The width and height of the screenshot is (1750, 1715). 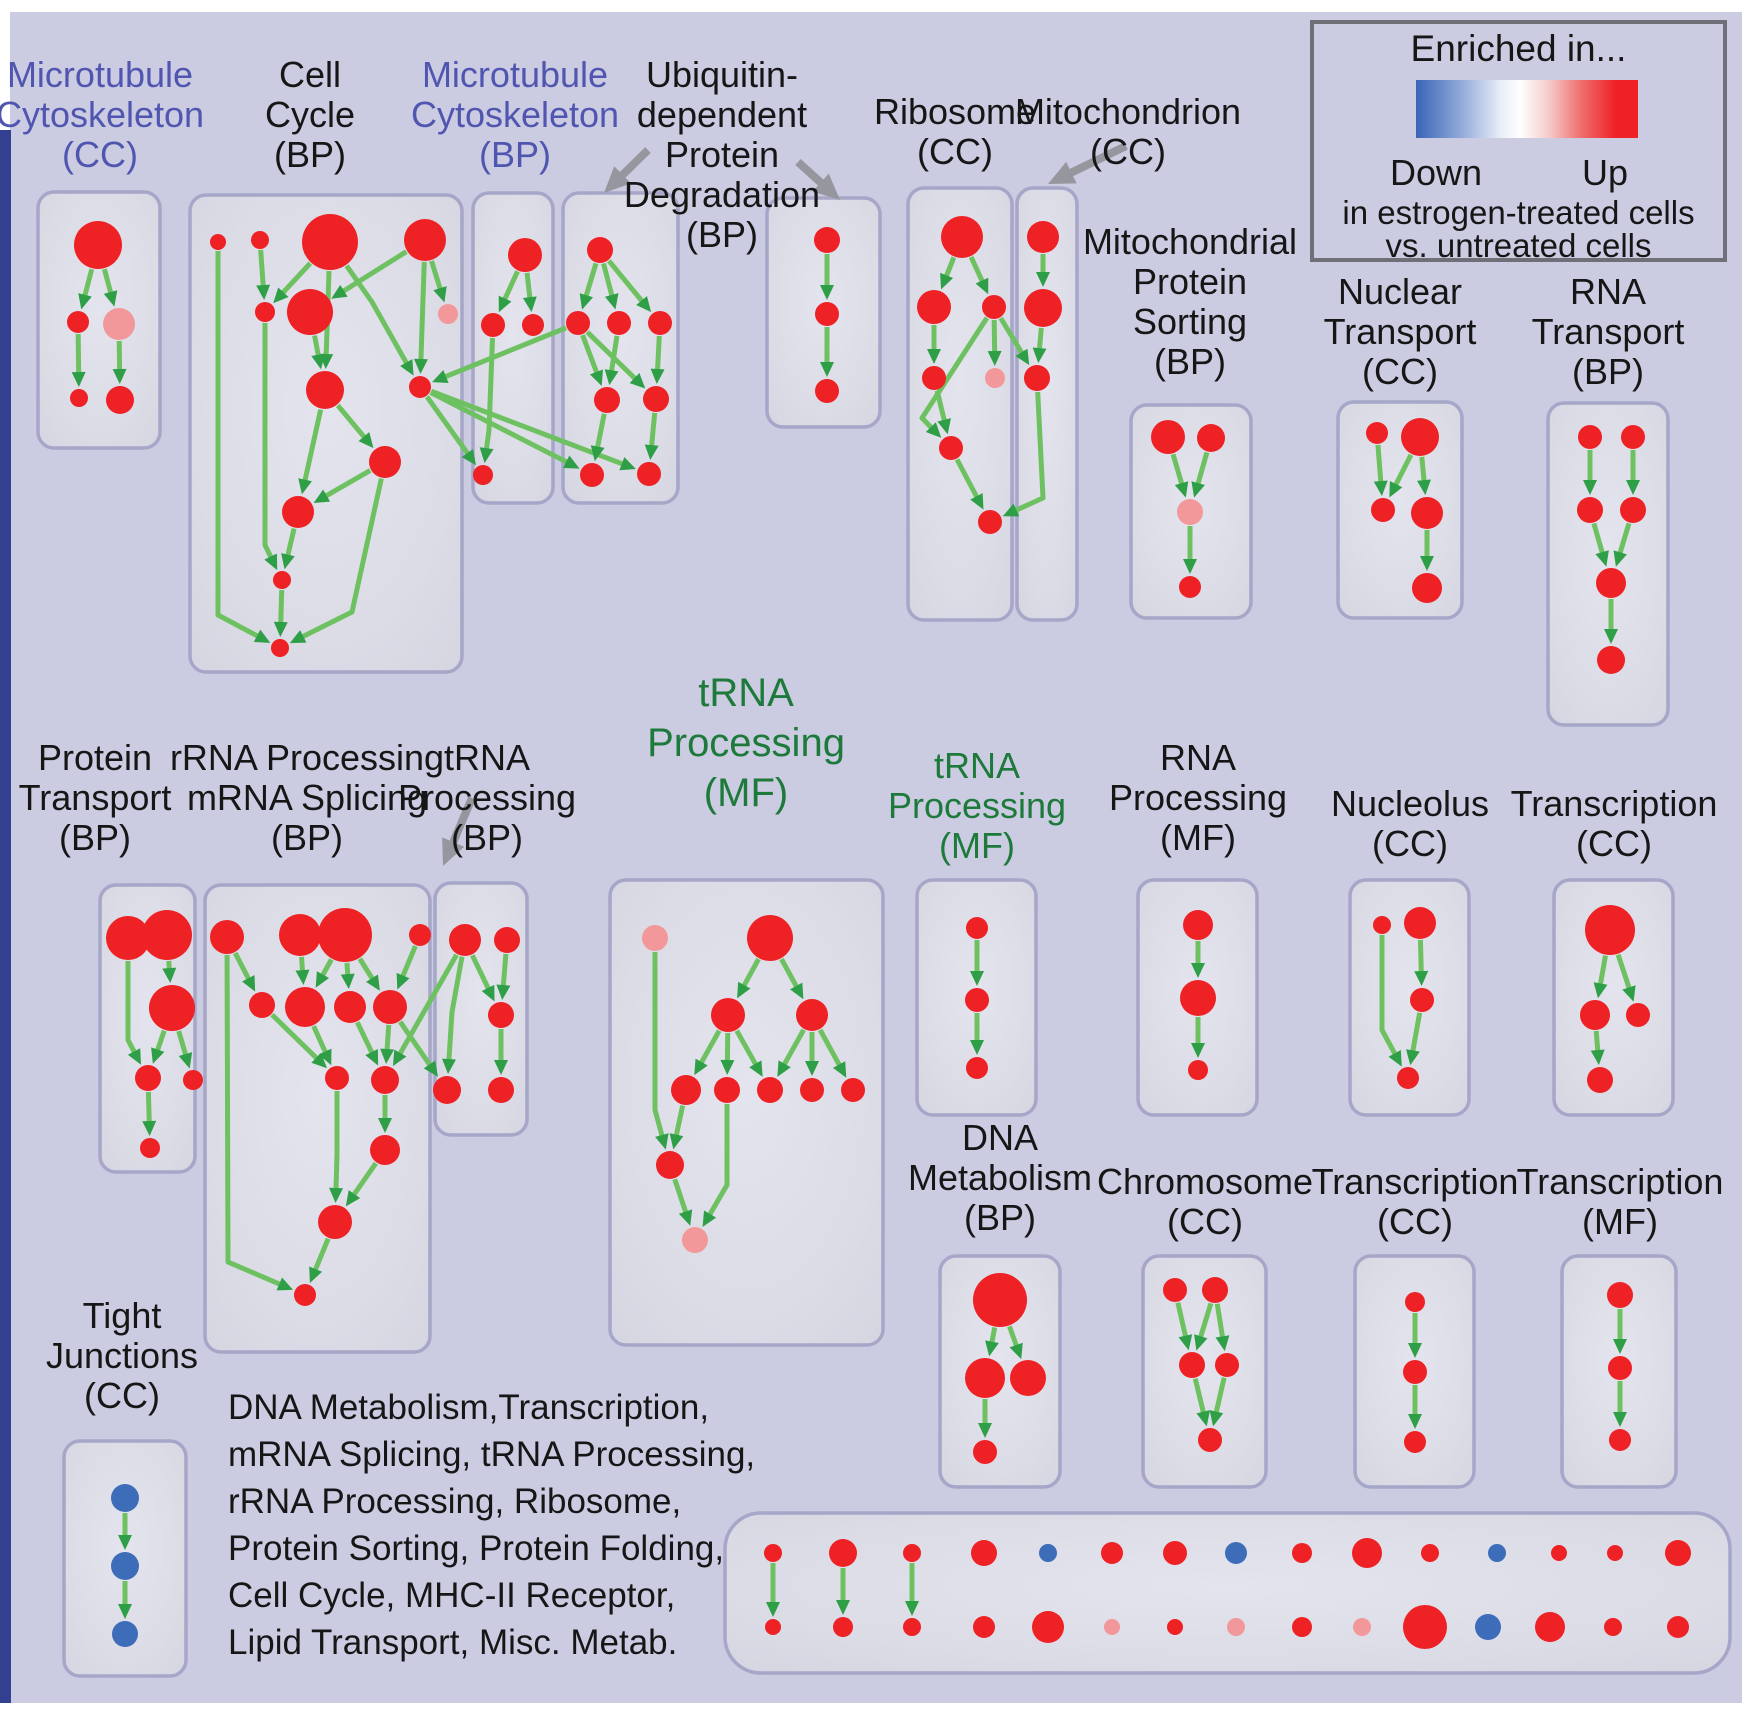 What do you see at coordinates (302, 977) in the screenshot?
I see `edge-g2-g6-head` at bounding box center [302, 977].